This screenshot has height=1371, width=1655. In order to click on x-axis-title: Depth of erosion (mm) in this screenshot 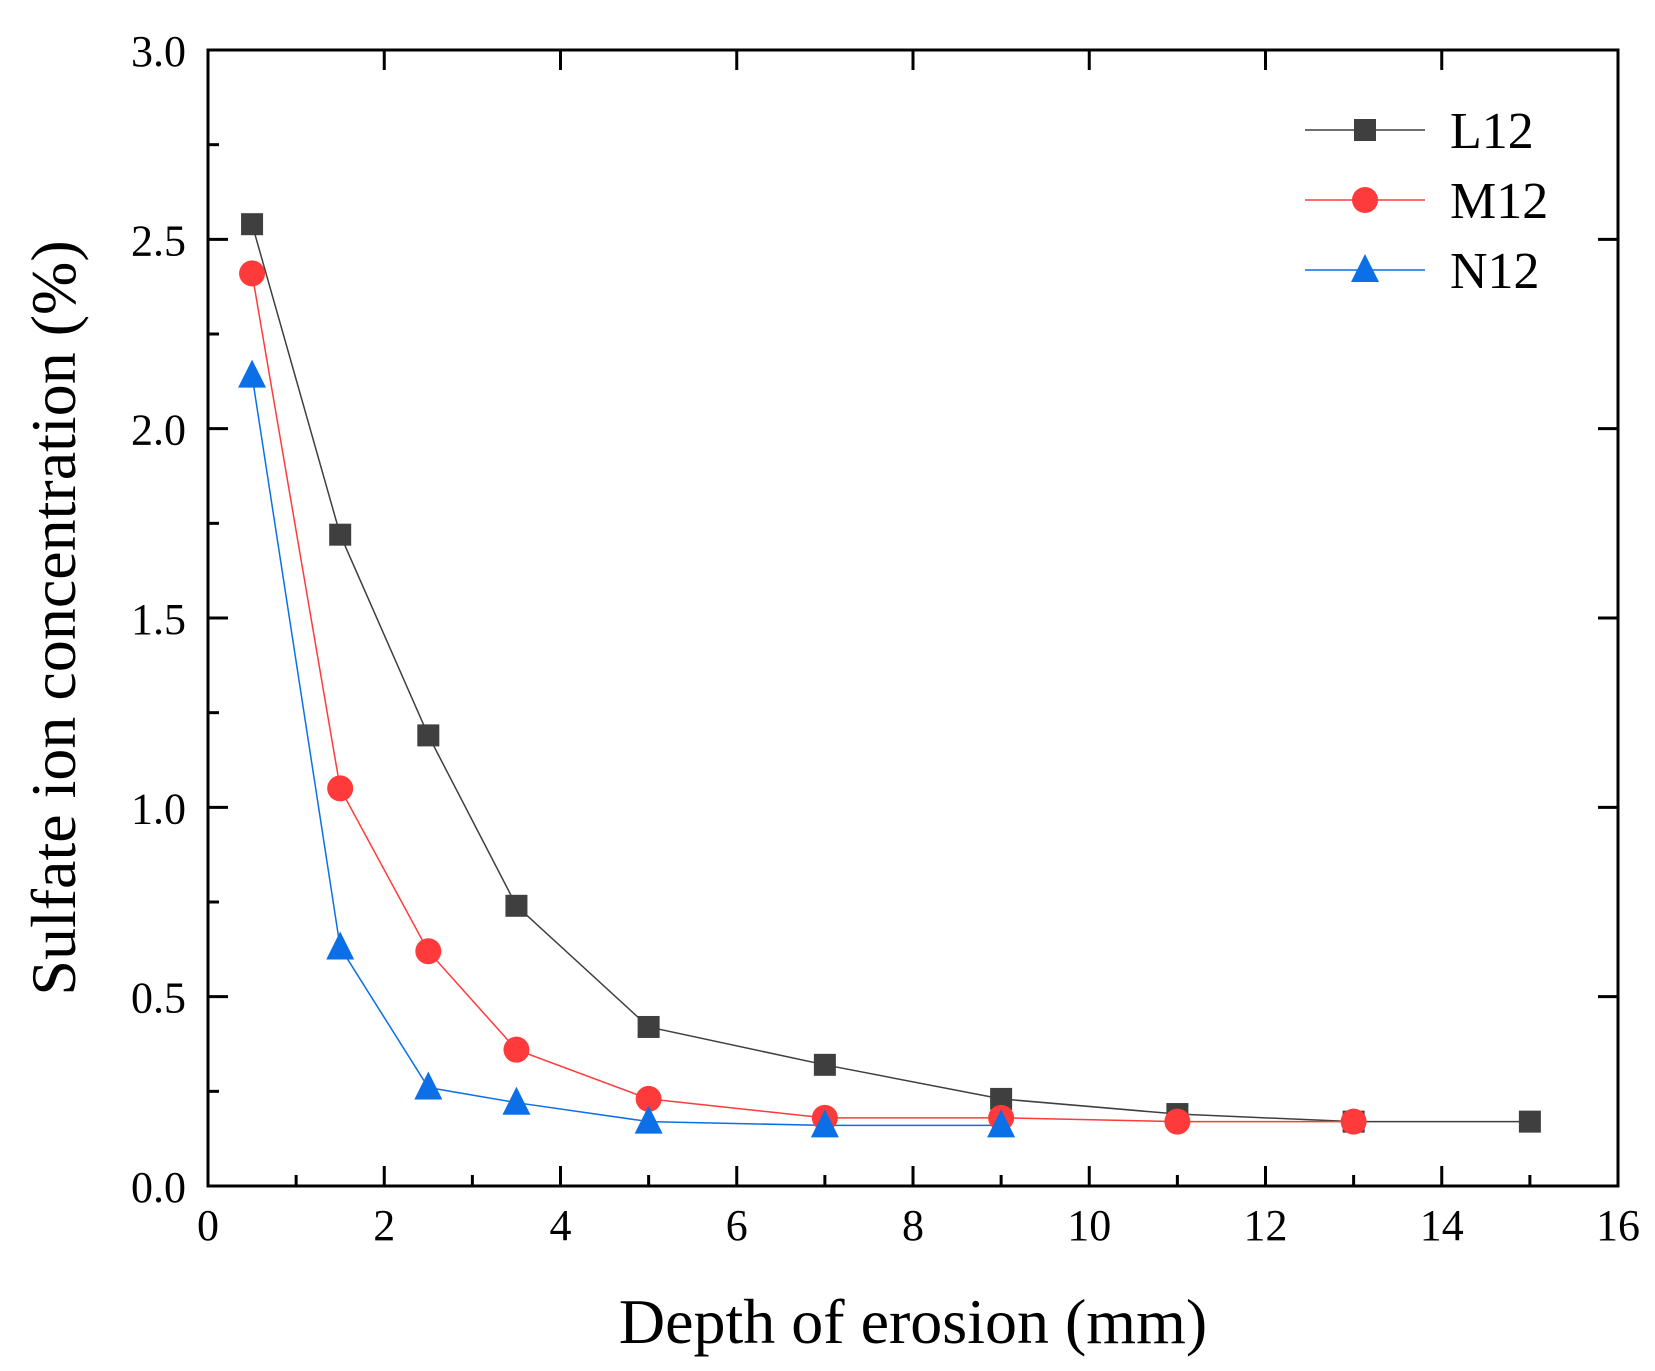, I will do `click(913, 1321)`.